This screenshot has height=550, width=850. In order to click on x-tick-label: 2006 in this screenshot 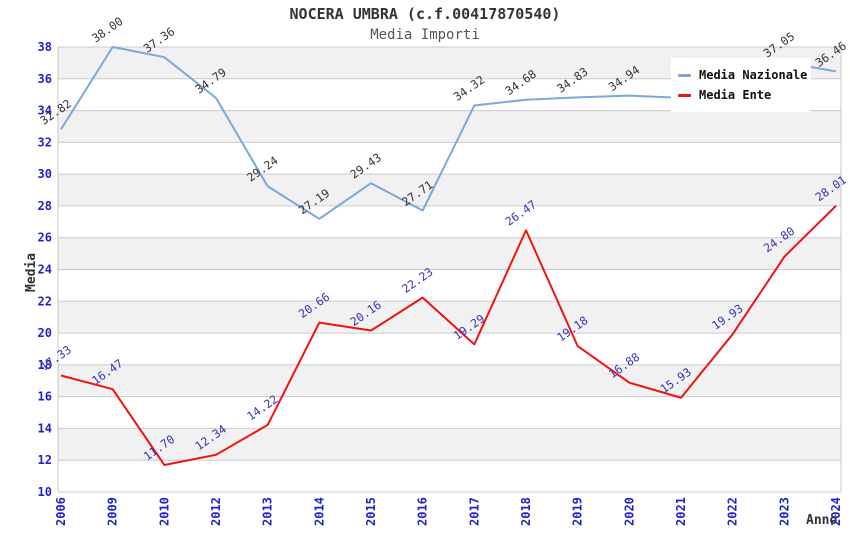, I will do `click(61, 511)`.